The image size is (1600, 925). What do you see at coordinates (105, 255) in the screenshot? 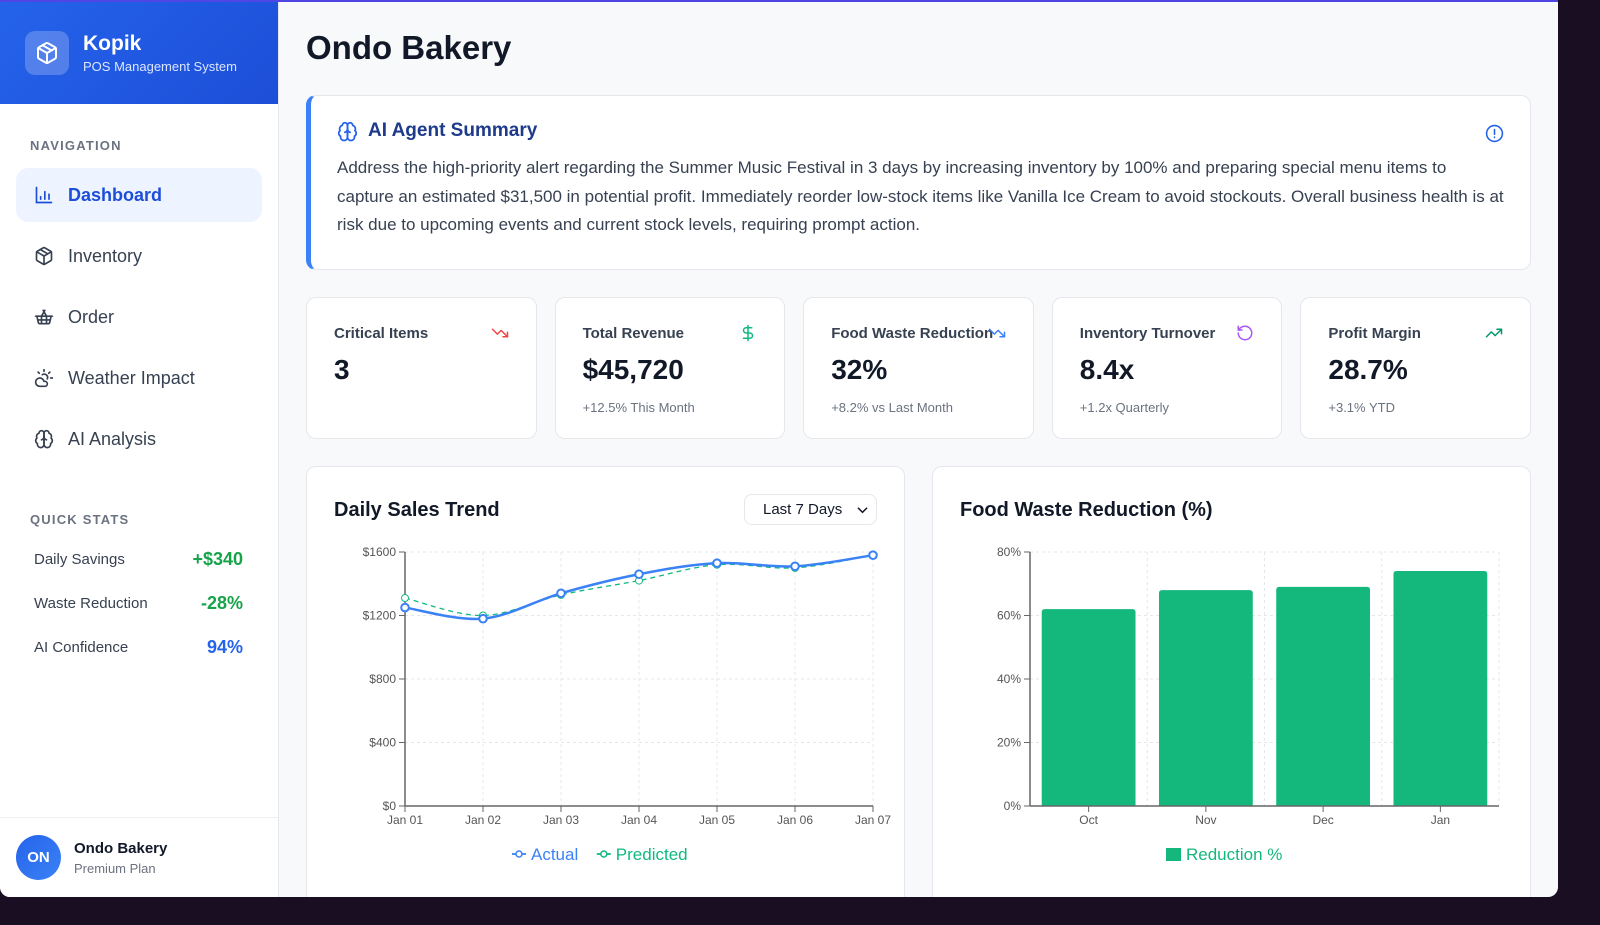
I see `sidebar-item-label: Inventory` at bounding box center [105, 255].